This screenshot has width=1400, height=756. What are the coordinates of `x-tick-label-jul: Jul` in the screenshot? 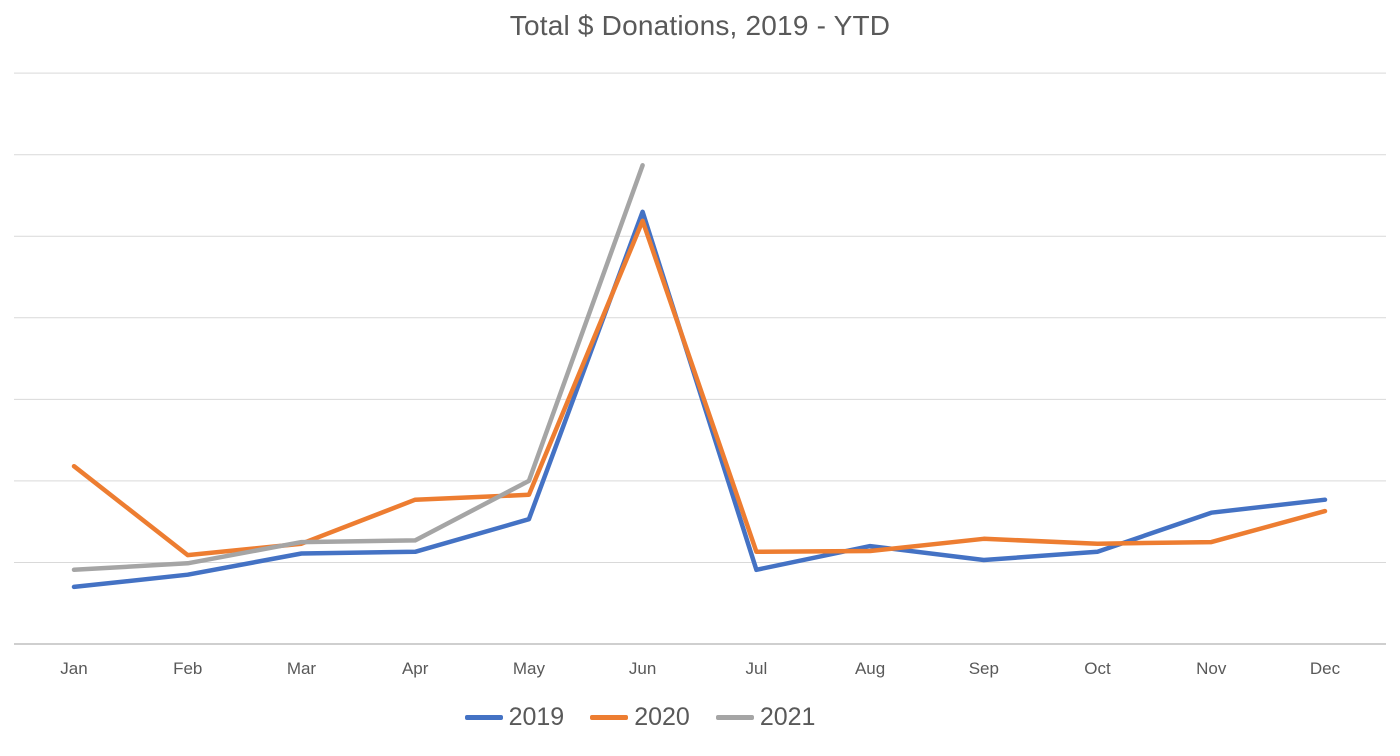 It's located at (756, 668).